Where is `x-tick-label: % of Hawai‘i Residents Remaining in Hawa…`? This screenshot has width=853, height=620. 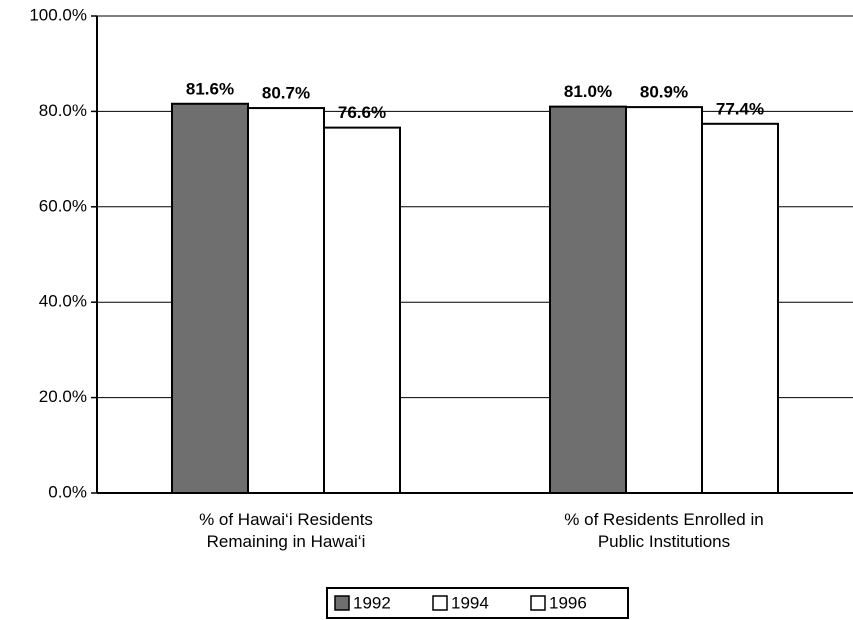 x-tick-label: % of Hawai‘i Residents Remaining in Hawa… is located at coordinates (286, 530).